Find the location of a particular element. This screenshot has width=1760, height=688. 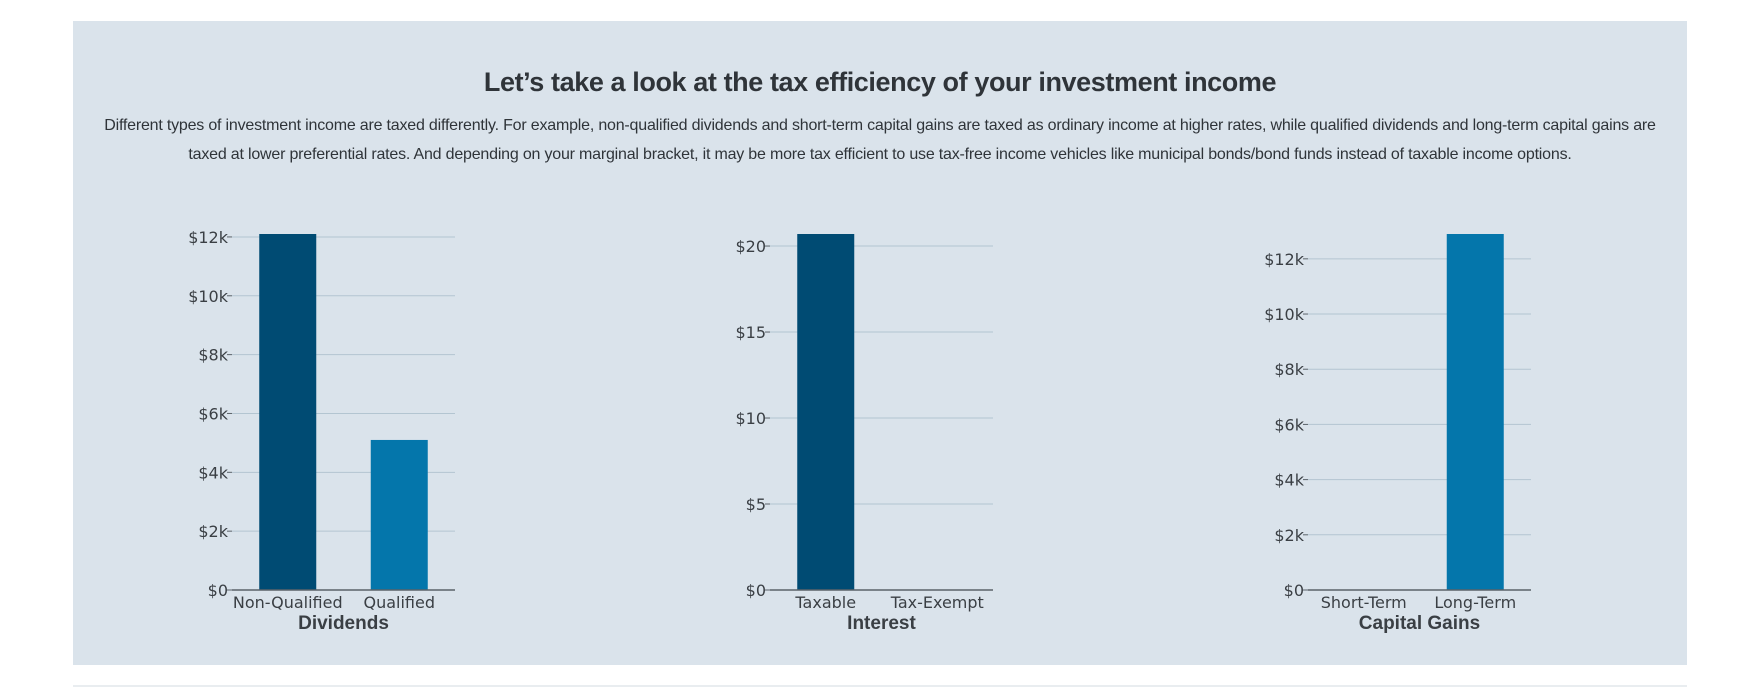

category-label: Qualified is located at coordinates (399, 602).